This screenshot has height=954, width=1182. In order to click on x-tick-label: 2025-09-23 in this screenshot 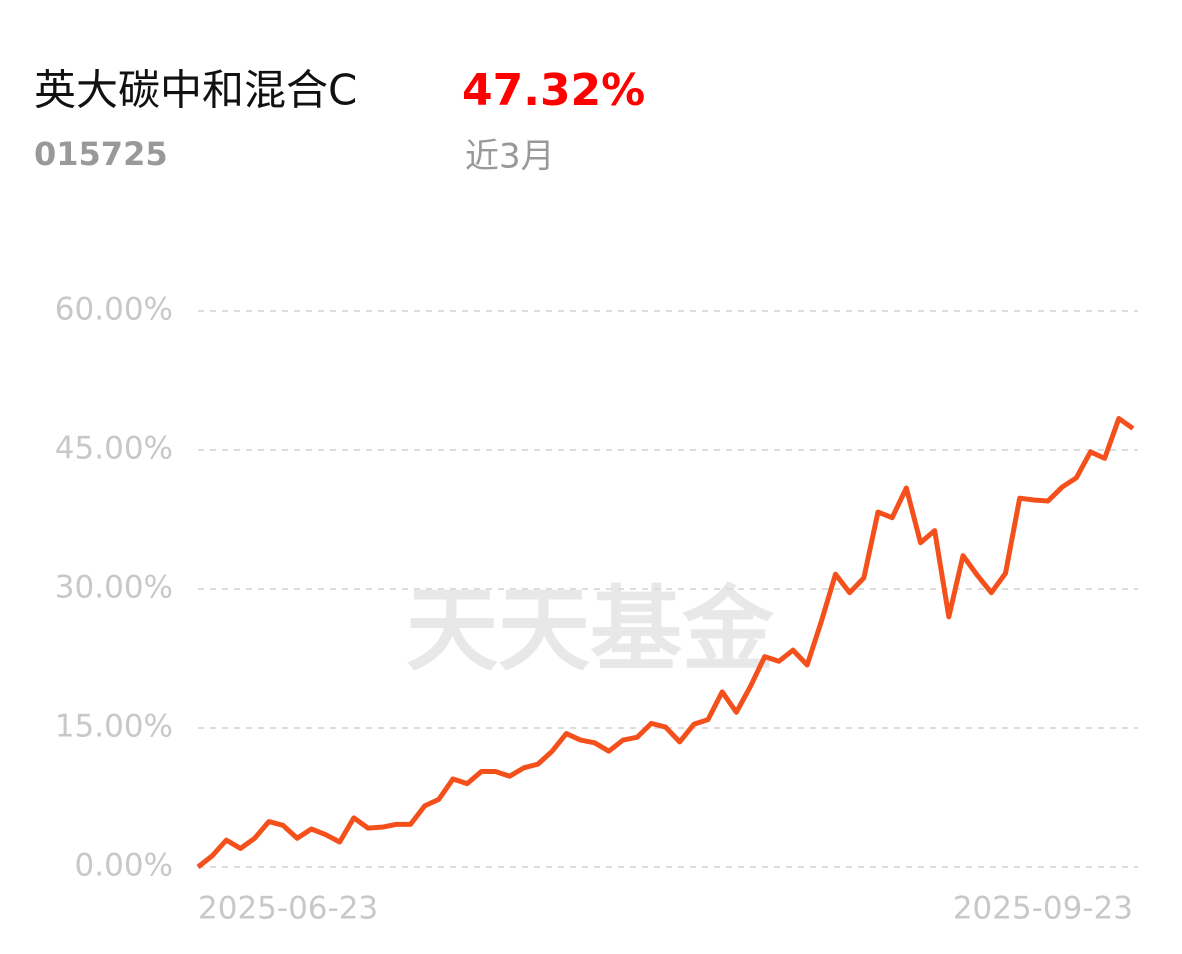, I will do `click(1043, 909)`.